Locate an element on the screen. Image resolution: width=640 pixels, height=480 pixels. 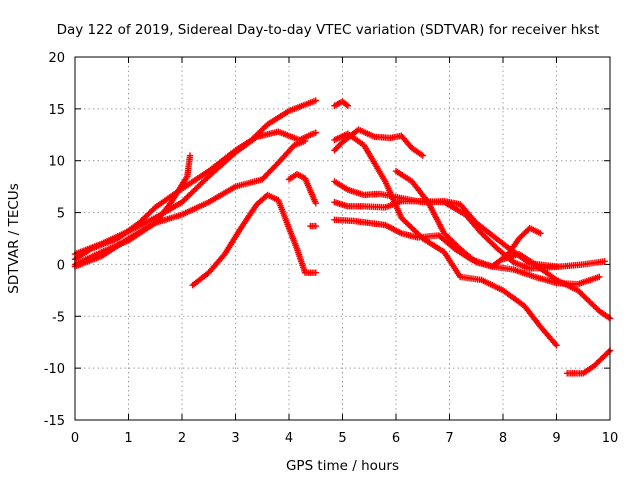
y-tick-label: 0 is located at coordinates (61, 265).